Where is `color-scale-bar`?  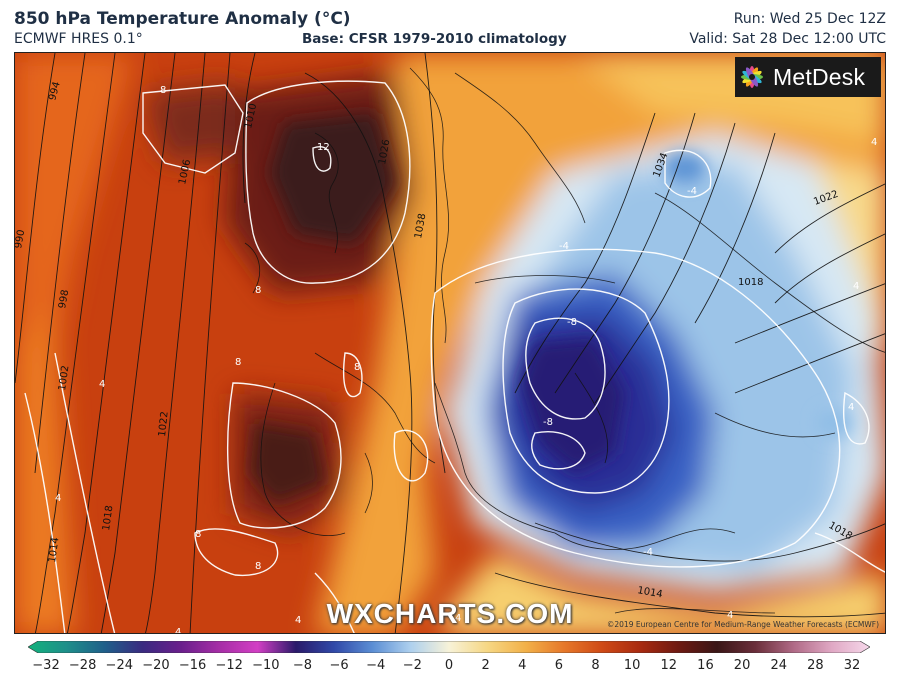 color-scale-bar is located at coordinates (449, 647).